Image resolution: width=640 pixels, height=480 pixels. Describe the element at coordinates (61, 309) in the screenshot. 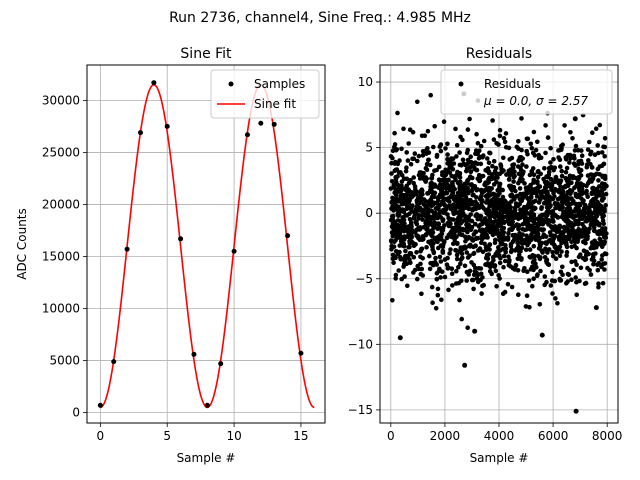

I see `y-tick-label: 10000` at that location.